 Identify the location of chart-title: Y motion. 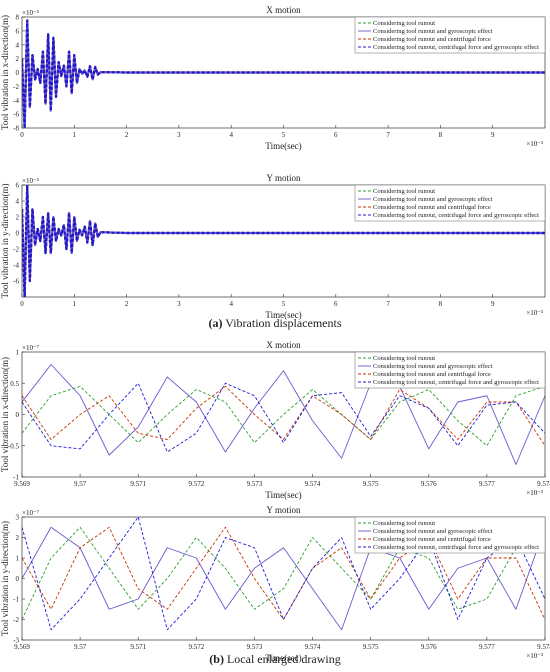
(284, 178).